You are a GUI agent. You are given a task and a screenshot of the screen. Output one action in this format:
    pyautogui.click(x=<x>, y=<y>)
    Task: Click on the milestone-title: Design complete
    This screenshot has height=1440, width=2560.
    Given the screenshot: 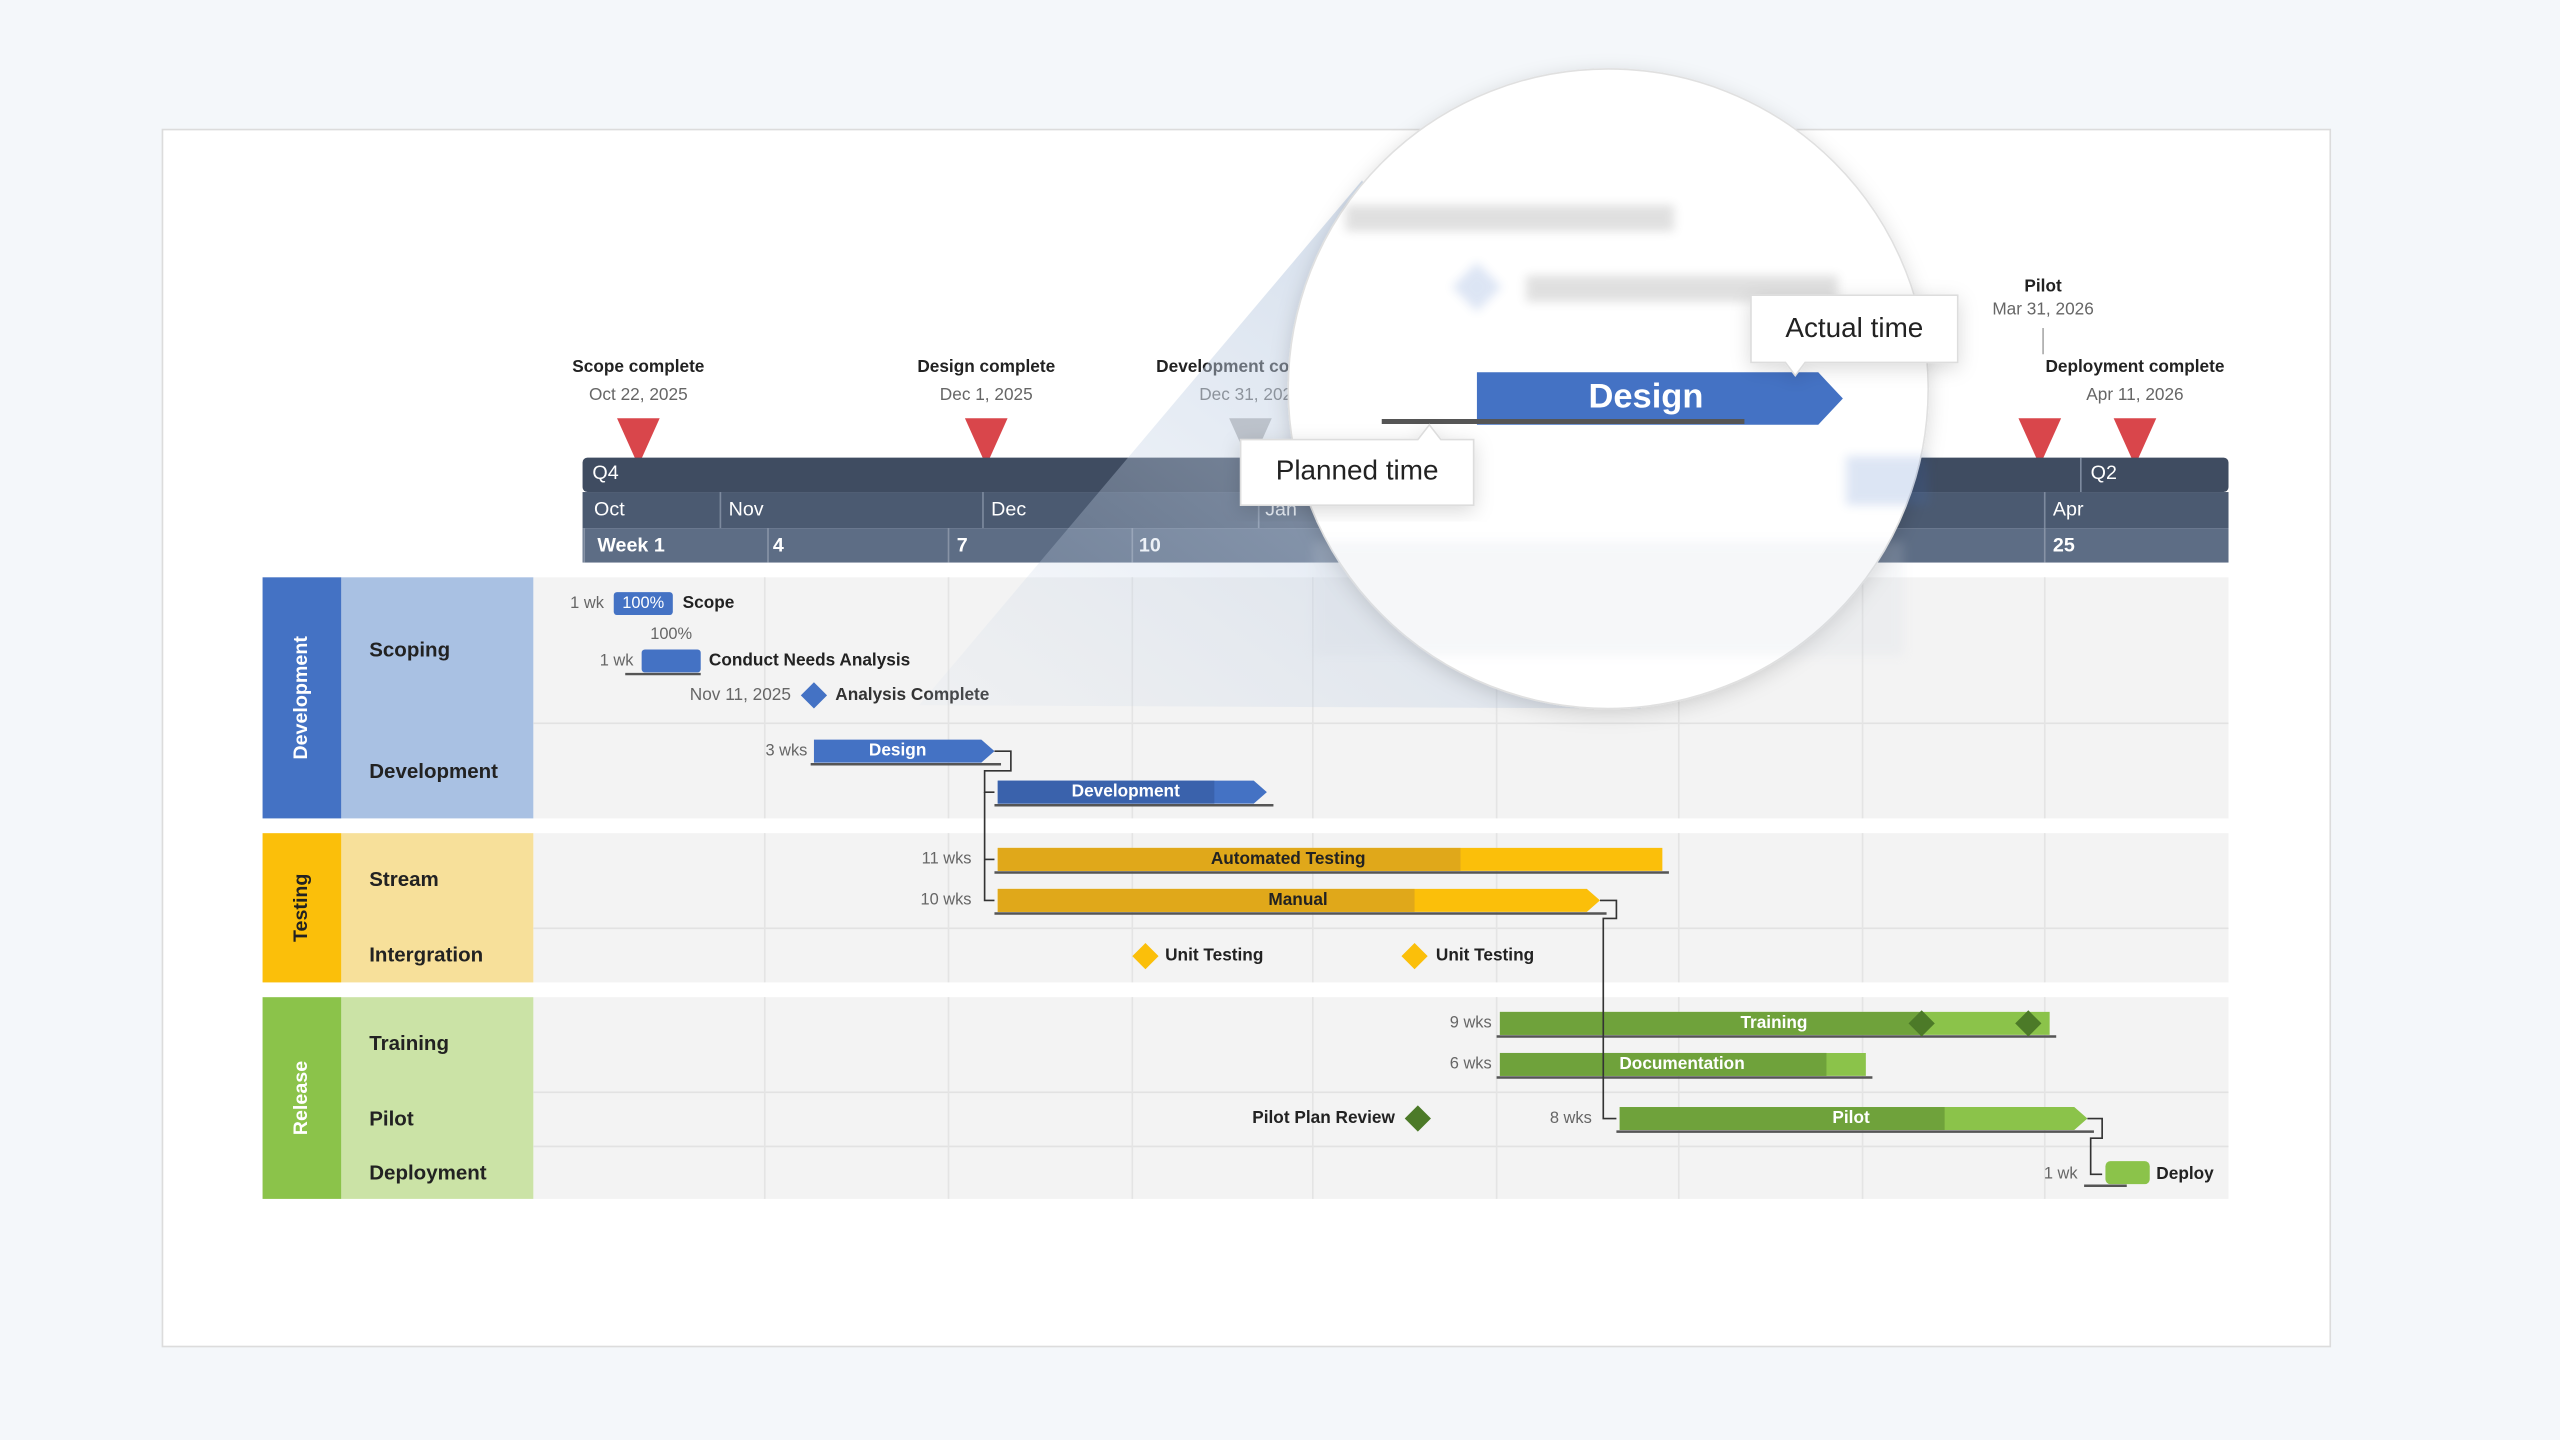 What is the action you would take?
    pyautogui.click(x=986, y=366)
    